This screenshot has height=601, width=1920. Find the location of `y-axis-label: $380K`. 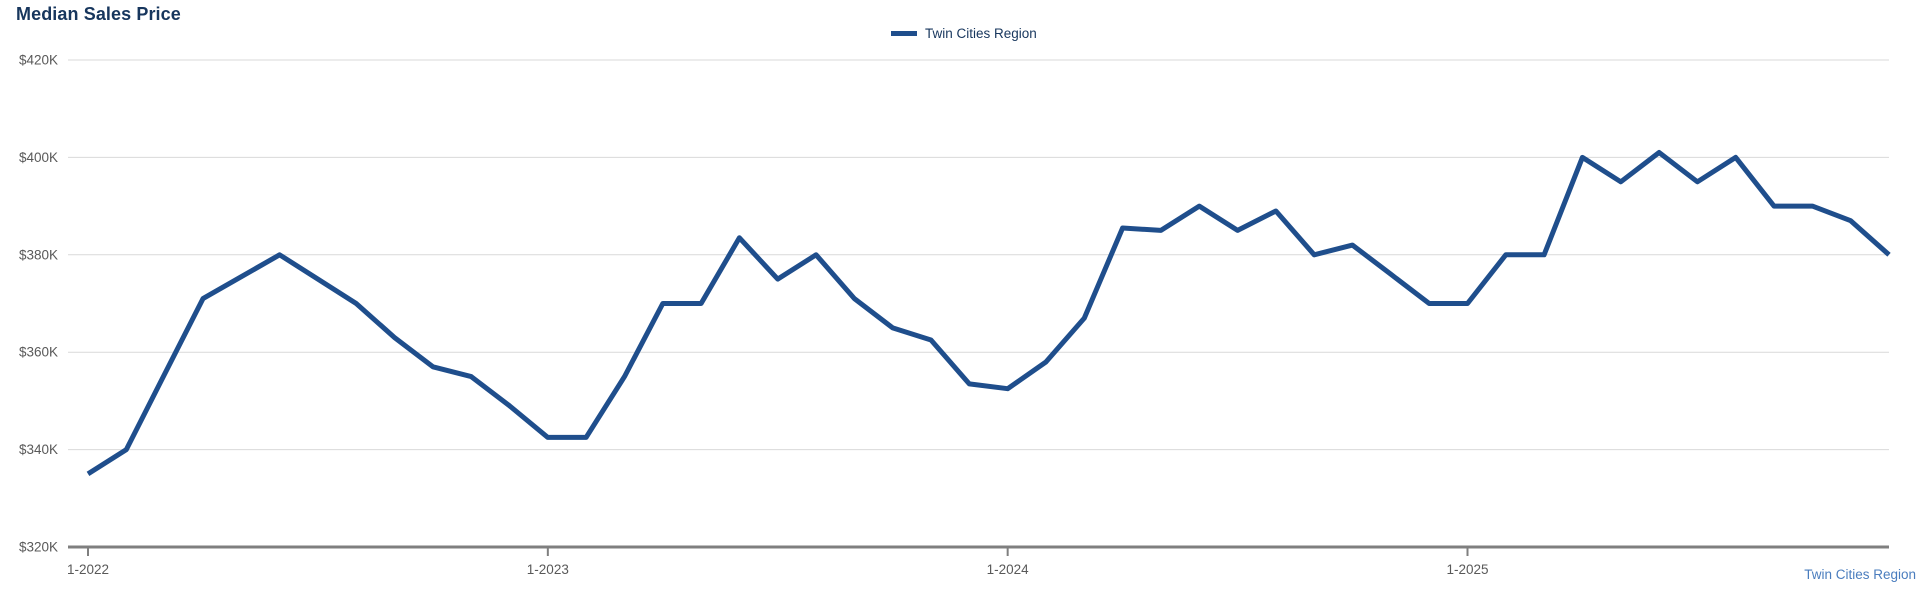

y-axis-label: $380K is located at coordinates (38, 254).